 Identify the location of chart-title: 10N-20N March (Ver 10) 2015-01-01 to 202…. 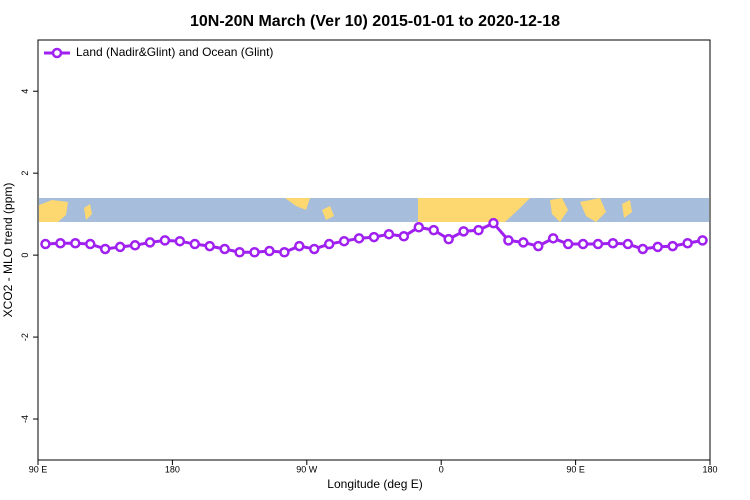
(375, 21).